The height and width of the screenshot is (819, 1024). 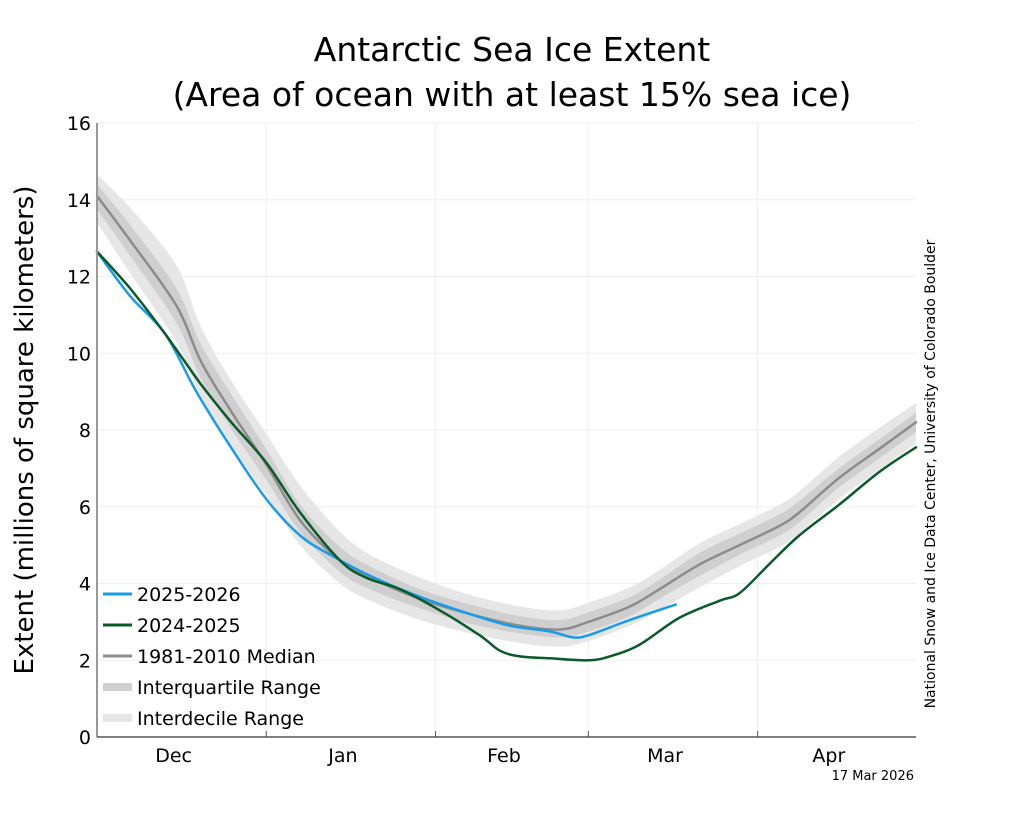 What do you see at coordinates (79, 278) in the screenshot?
I see `y-tick-label: 12` at bounding box center [79, 278].